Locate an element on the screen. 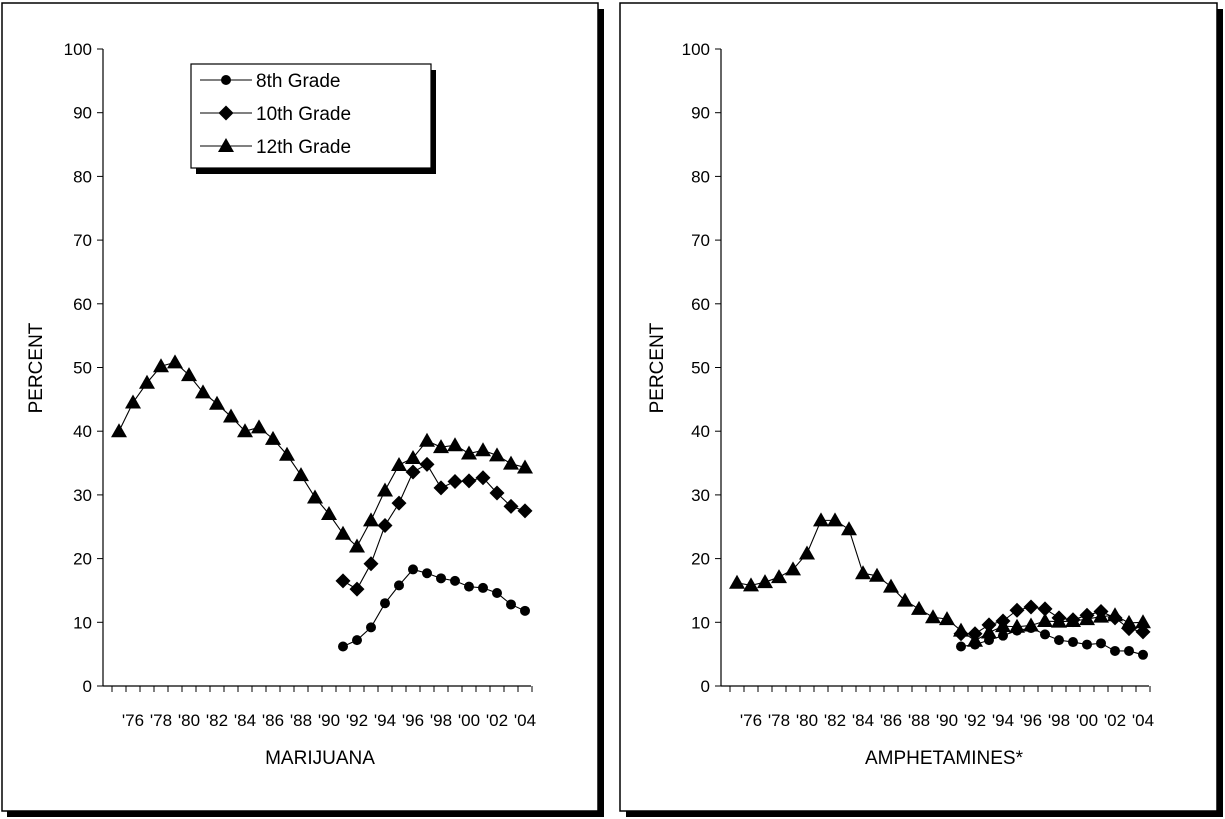 The width and height of the screenshot is (1225, 819). marijuana-x-axis-label: MARIJUANA is located at coordinates (320, 758).